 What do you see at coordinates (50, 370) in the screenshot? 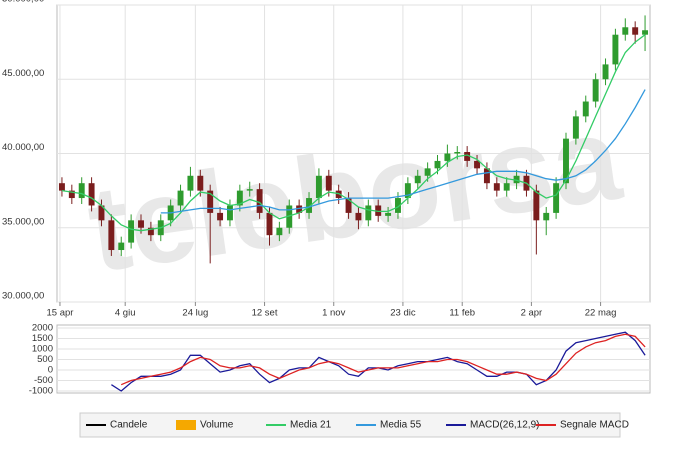
I see `y-tick-label: 0` at bounding box center [50, 370].